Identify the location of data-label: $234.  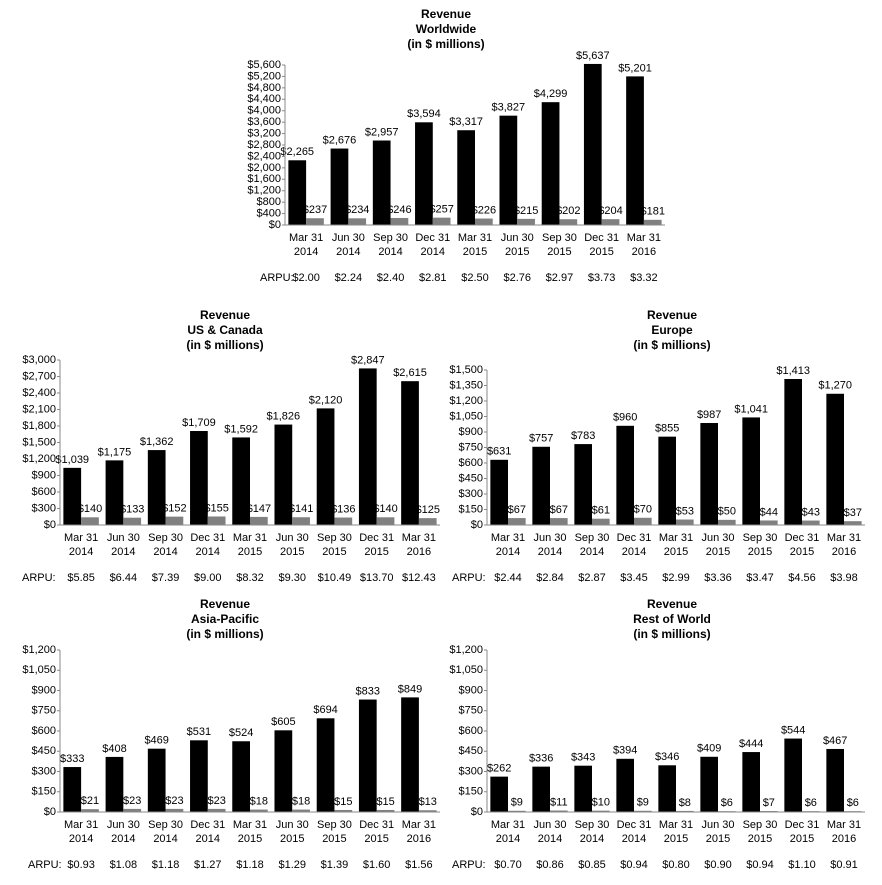
(357, 210).